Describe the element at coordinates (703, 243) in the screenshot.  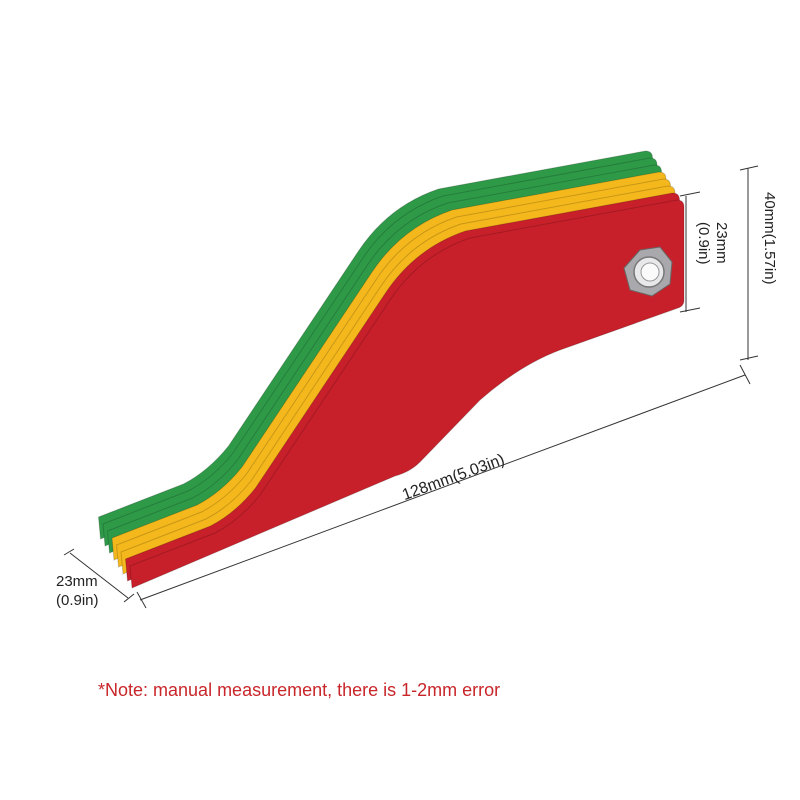
I see `right-width-in-label: (0.9in)` at that location.